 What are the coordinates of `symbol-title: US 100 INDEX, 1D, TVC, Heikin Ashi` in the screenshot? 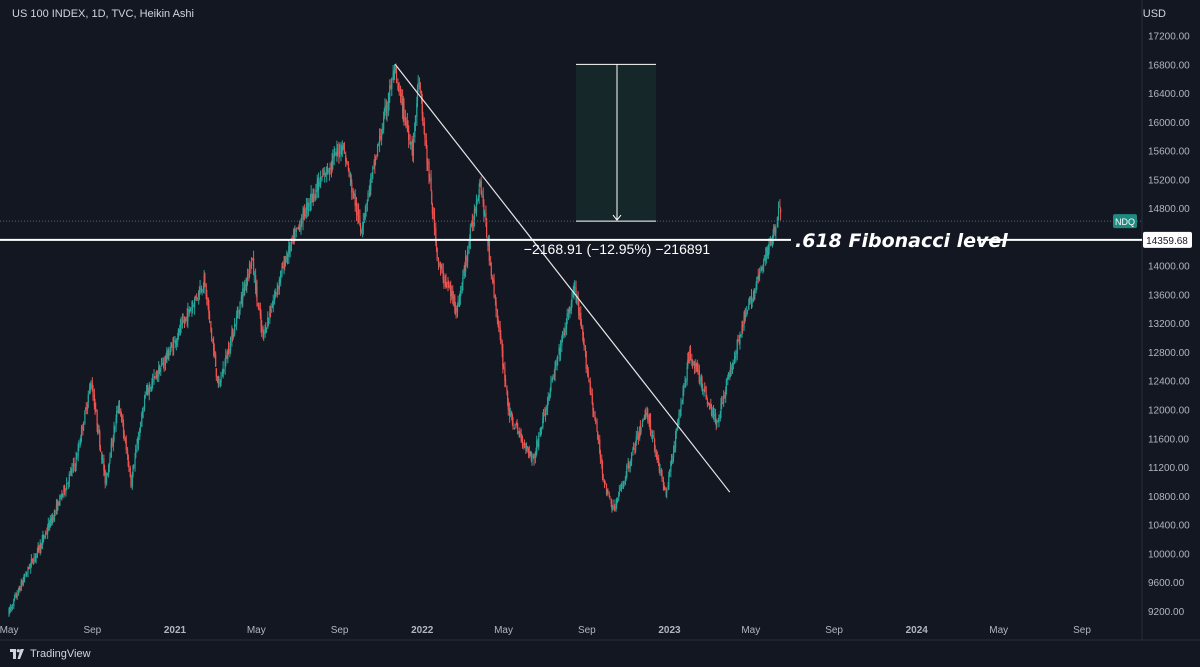 It's located at (103, 14).